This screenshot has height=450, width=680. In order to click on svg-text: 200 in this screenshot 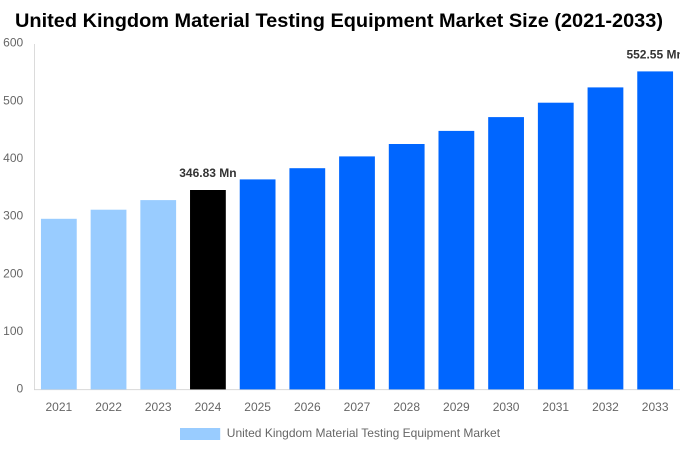, I will do `click(13, 273)`.